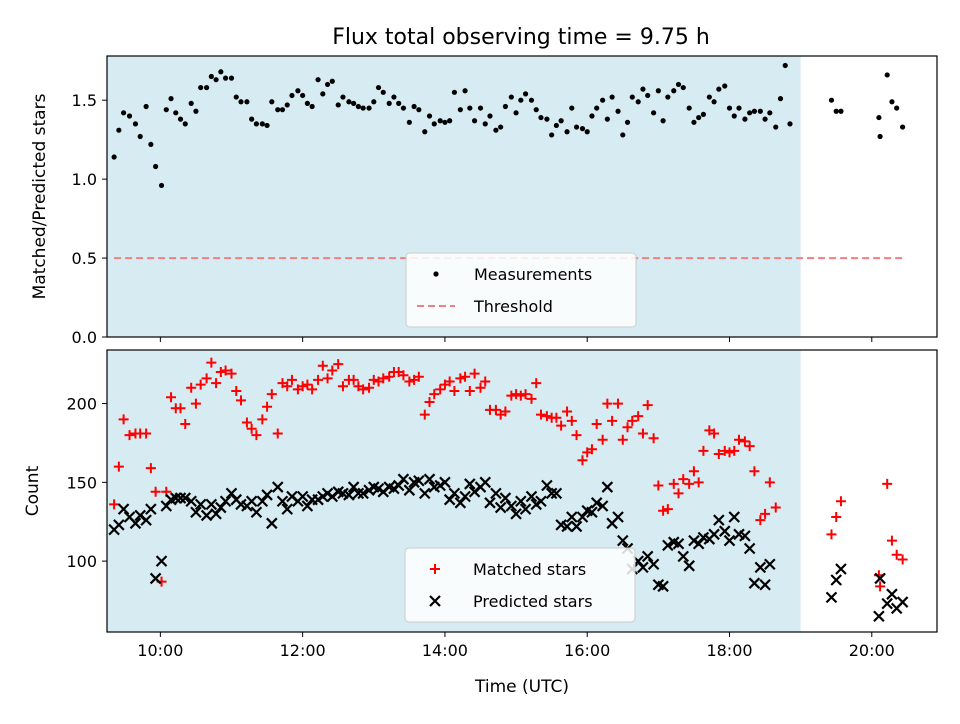 This screenshot has height=724, width=960. I want to click on chart-title: Flux total observing time = 9.75 h, so click(521, 37).